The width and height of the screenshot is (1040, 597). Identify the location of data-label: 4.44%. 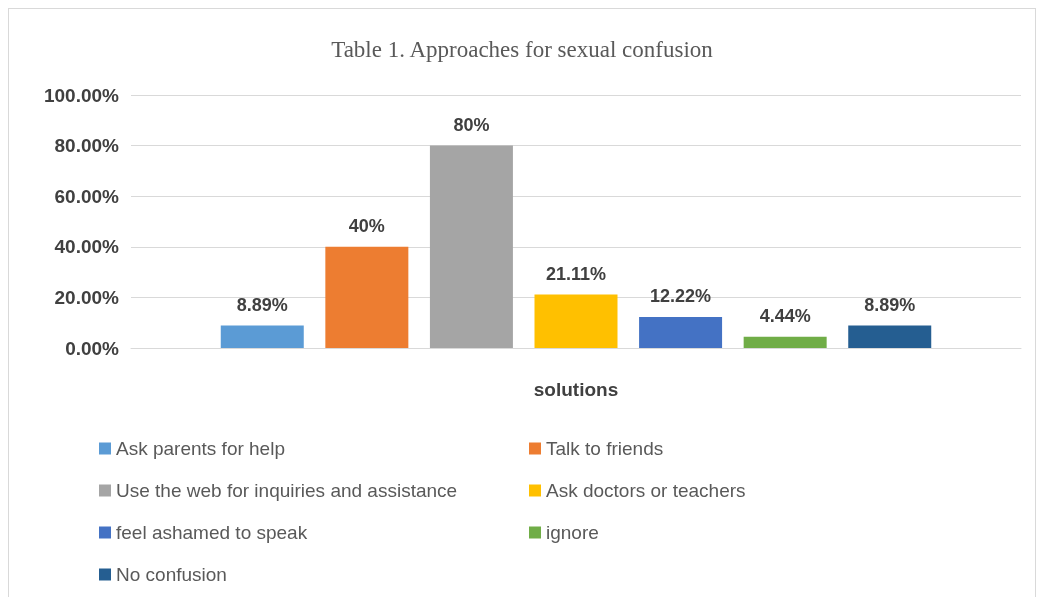
(785, 315).